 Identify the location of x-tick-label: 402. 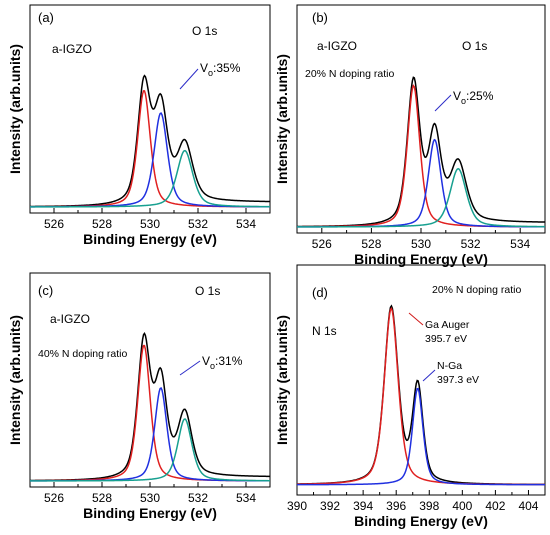
(495, 506).